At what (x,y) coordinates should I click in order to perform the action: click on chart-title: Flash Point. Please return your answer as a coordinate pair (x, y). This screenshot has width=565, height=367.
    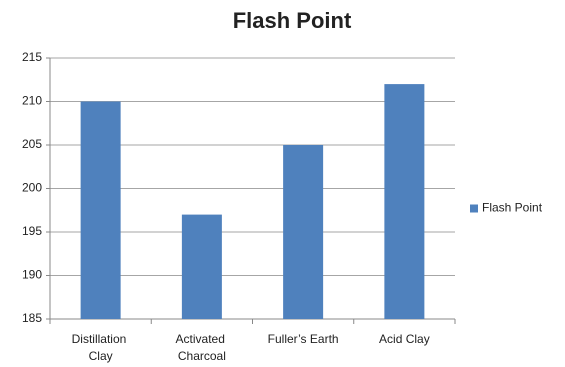
    Looking at the image, I should click on (292, 20).